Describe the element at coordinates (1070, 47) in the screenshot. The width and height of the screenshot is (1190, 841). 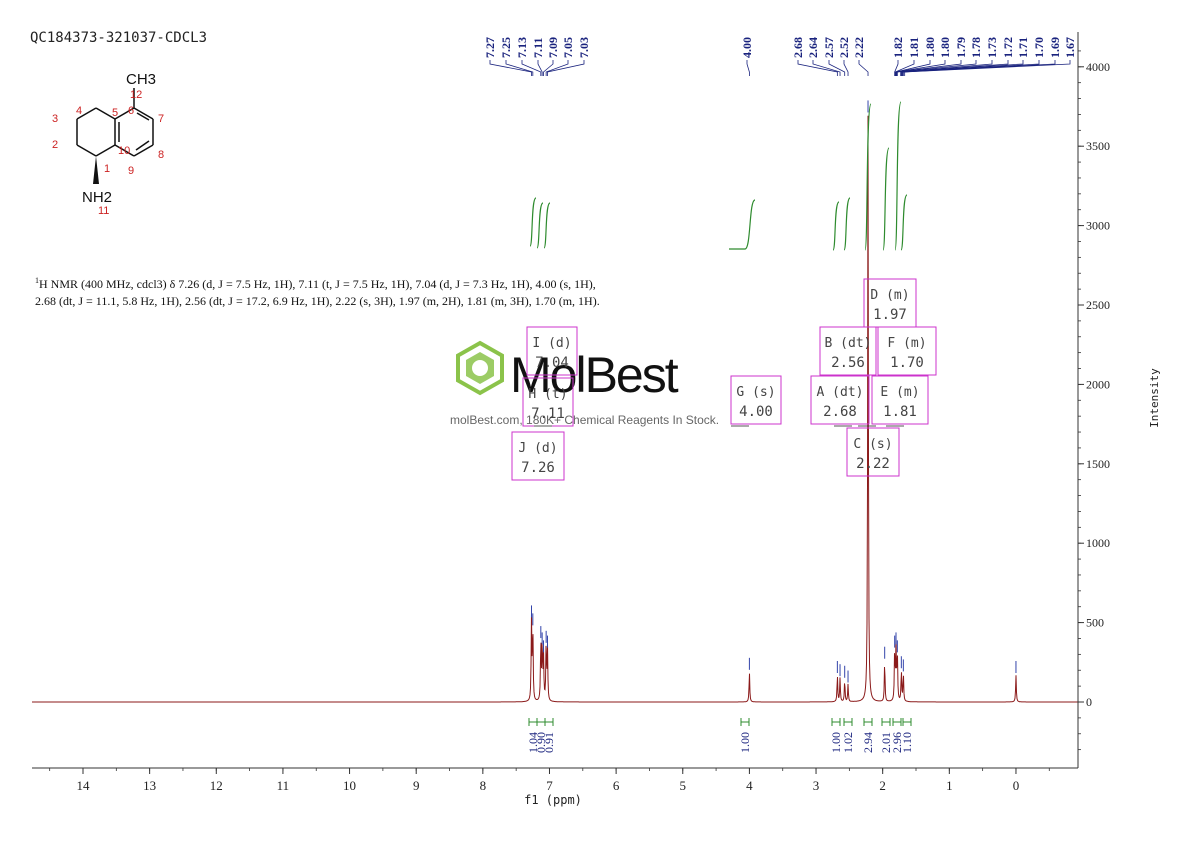
I see `peak-label: 1.67` at that location.